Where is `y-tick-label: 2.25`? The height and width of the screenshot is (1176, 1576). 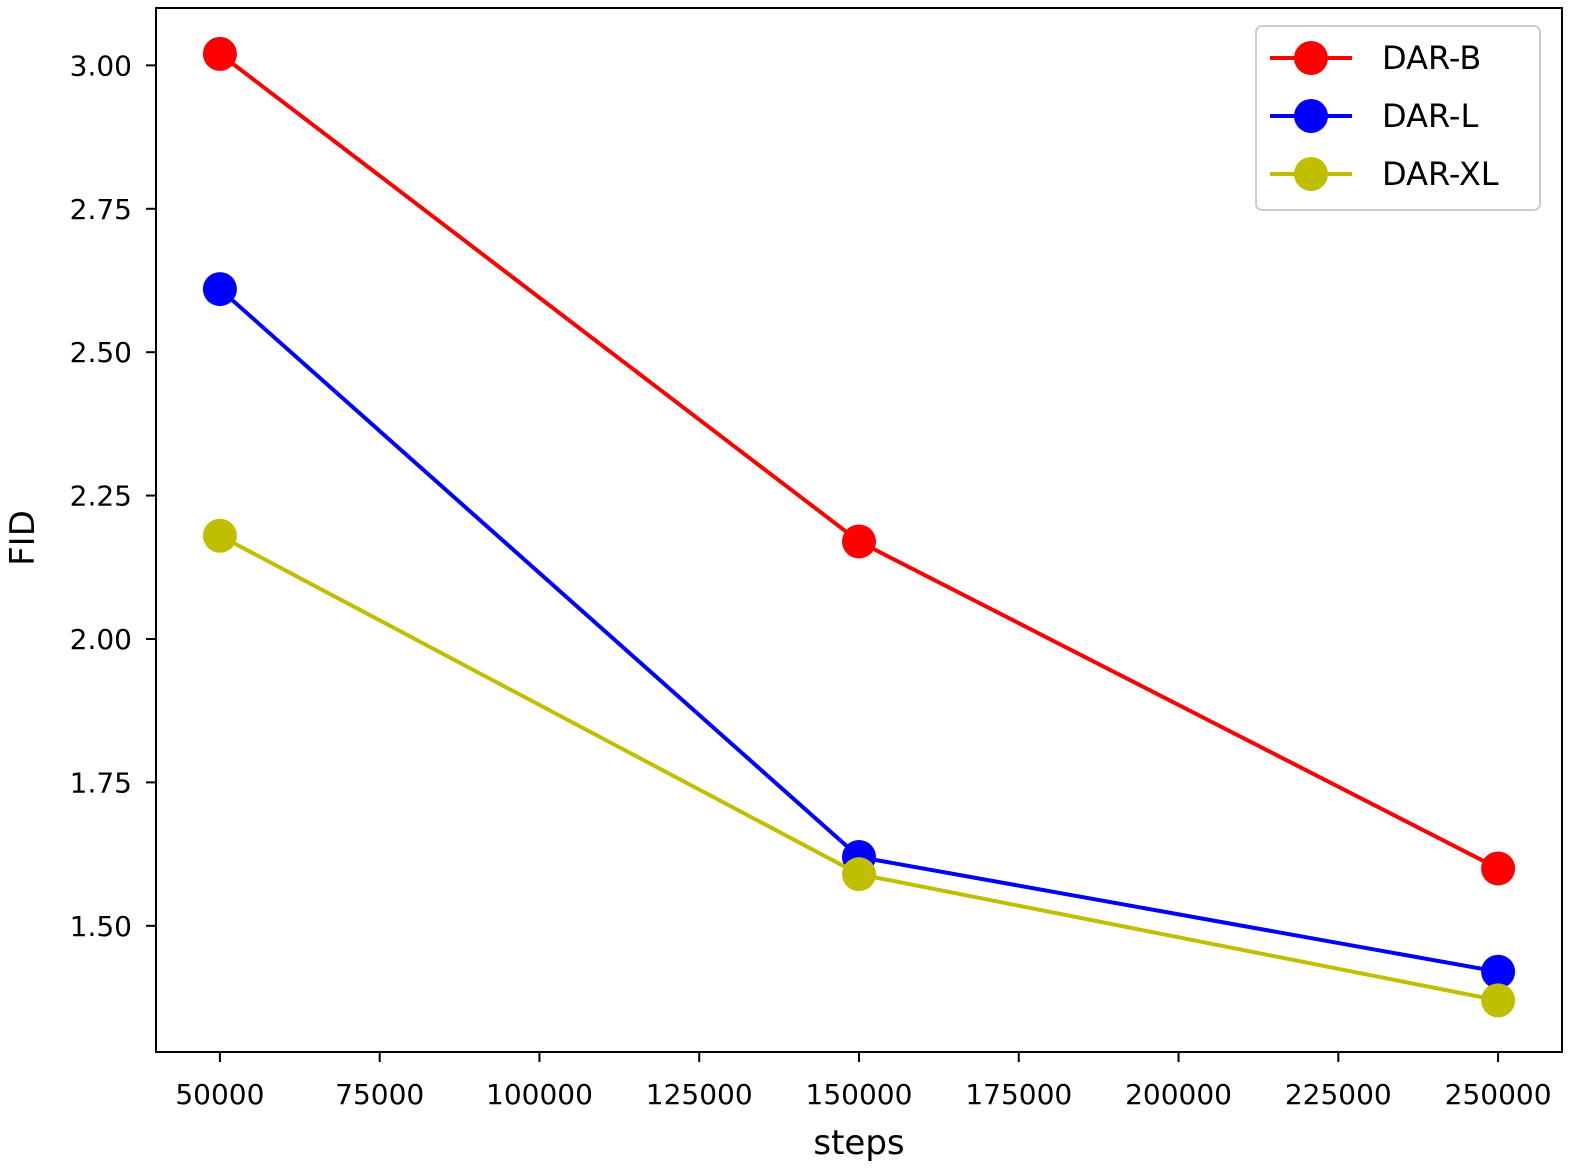
y-tick-label: 2.25 is located at coordinates (101, 496).